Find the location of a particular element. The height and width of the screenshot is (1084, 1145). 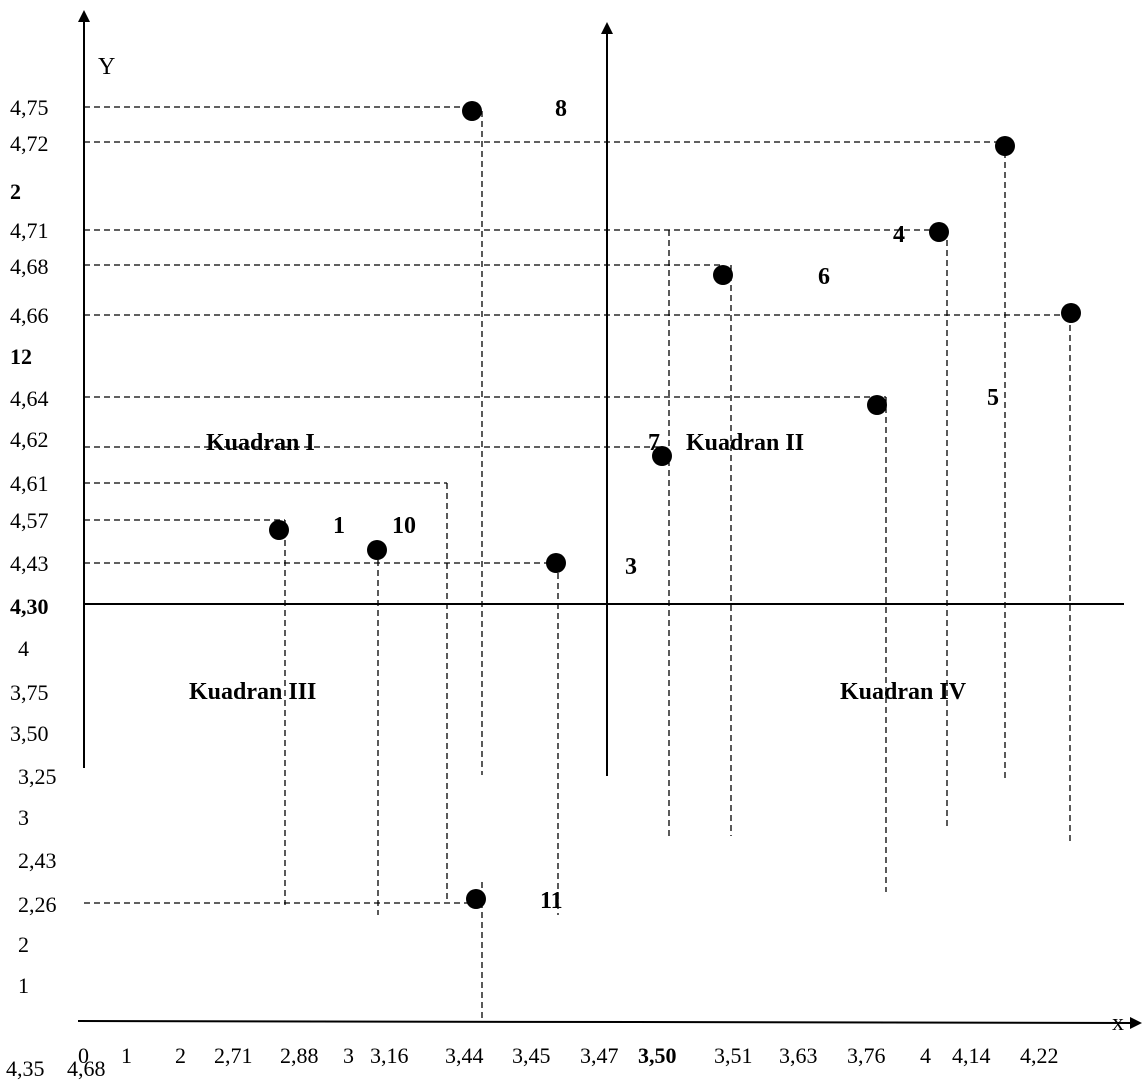

quadrant-3-label: Kuadran III is located at coordinates (252, 692).